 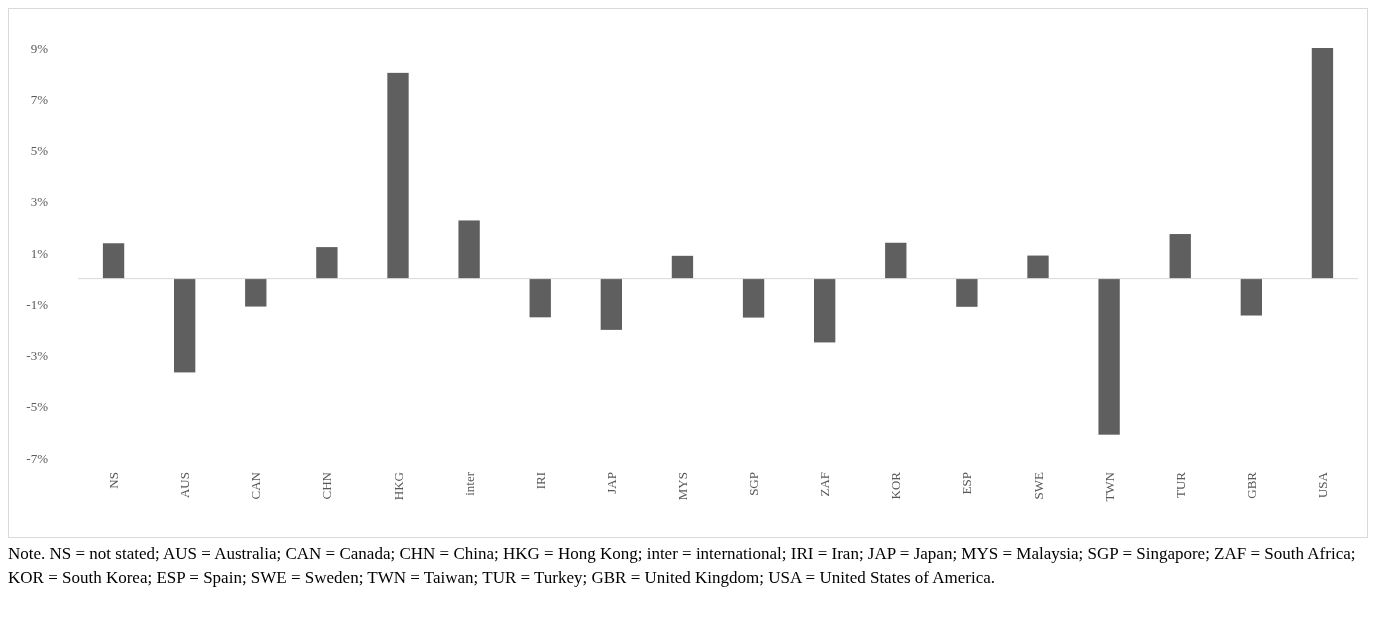 What do you see at coordinates (37, 356) in the screenshot?
I see `y-tick-label: -3%` at bounding box center [37, 356].